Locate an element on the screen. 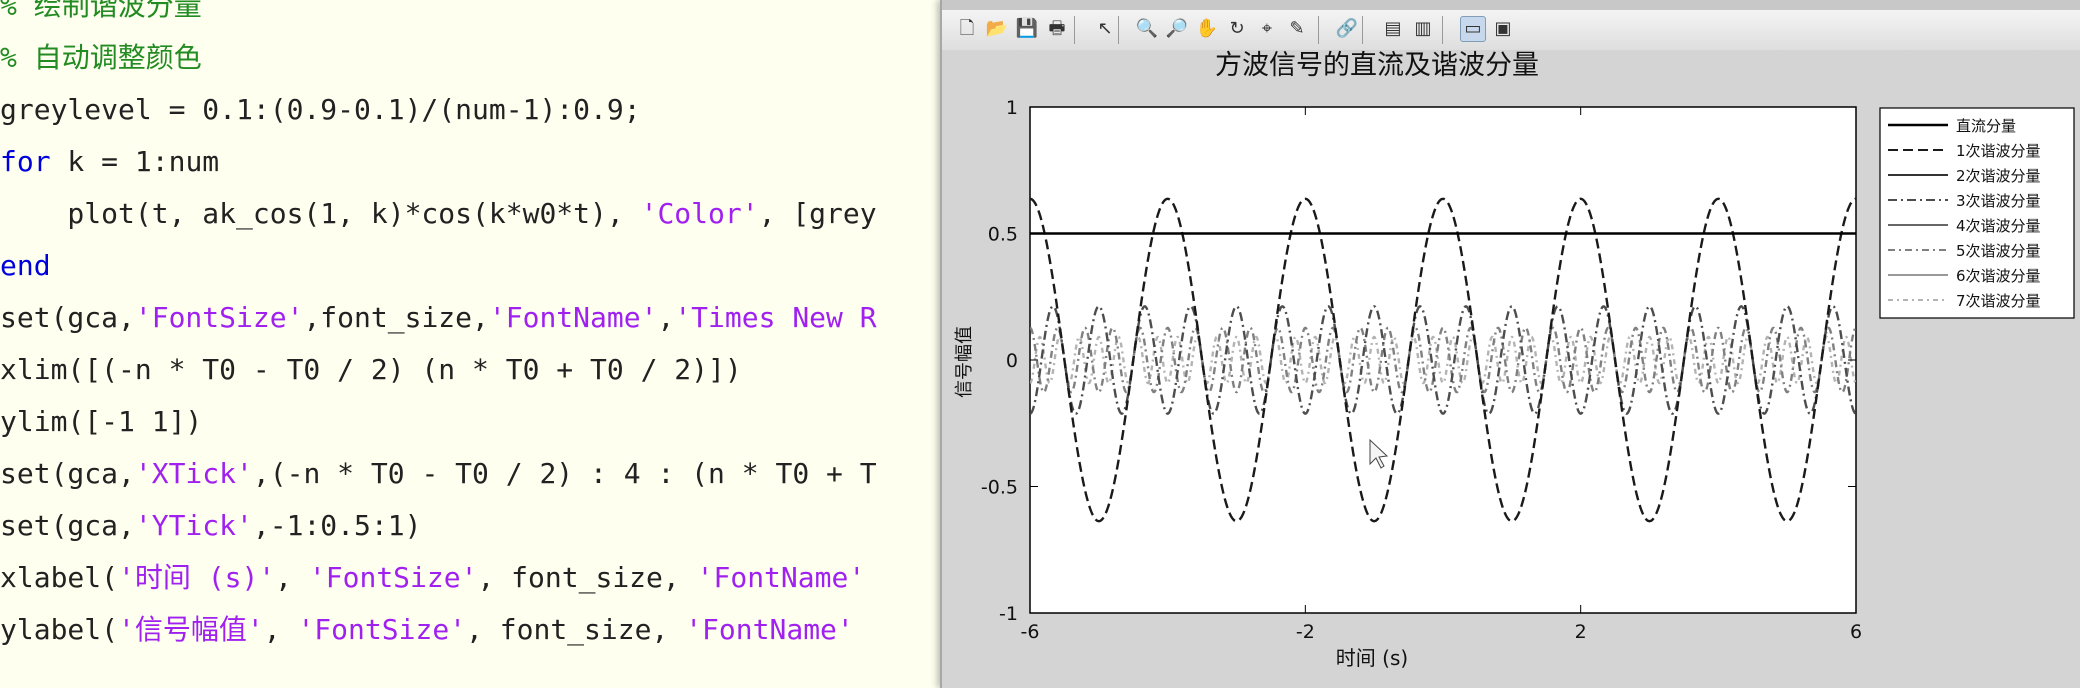  code-token-plain: ,font_size, is located at coordinates (396, 317).